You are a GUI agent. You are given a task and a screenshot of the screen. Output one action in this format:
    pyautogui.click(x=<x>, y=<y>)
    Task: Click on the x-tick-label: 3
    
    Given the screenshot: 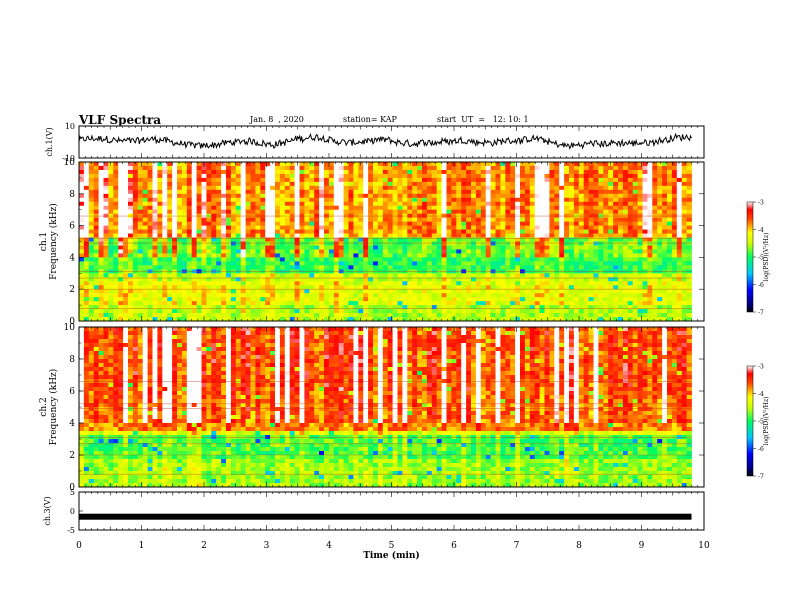 What is the action you would take?
    pyautogui.click(x=267, y=546)
    